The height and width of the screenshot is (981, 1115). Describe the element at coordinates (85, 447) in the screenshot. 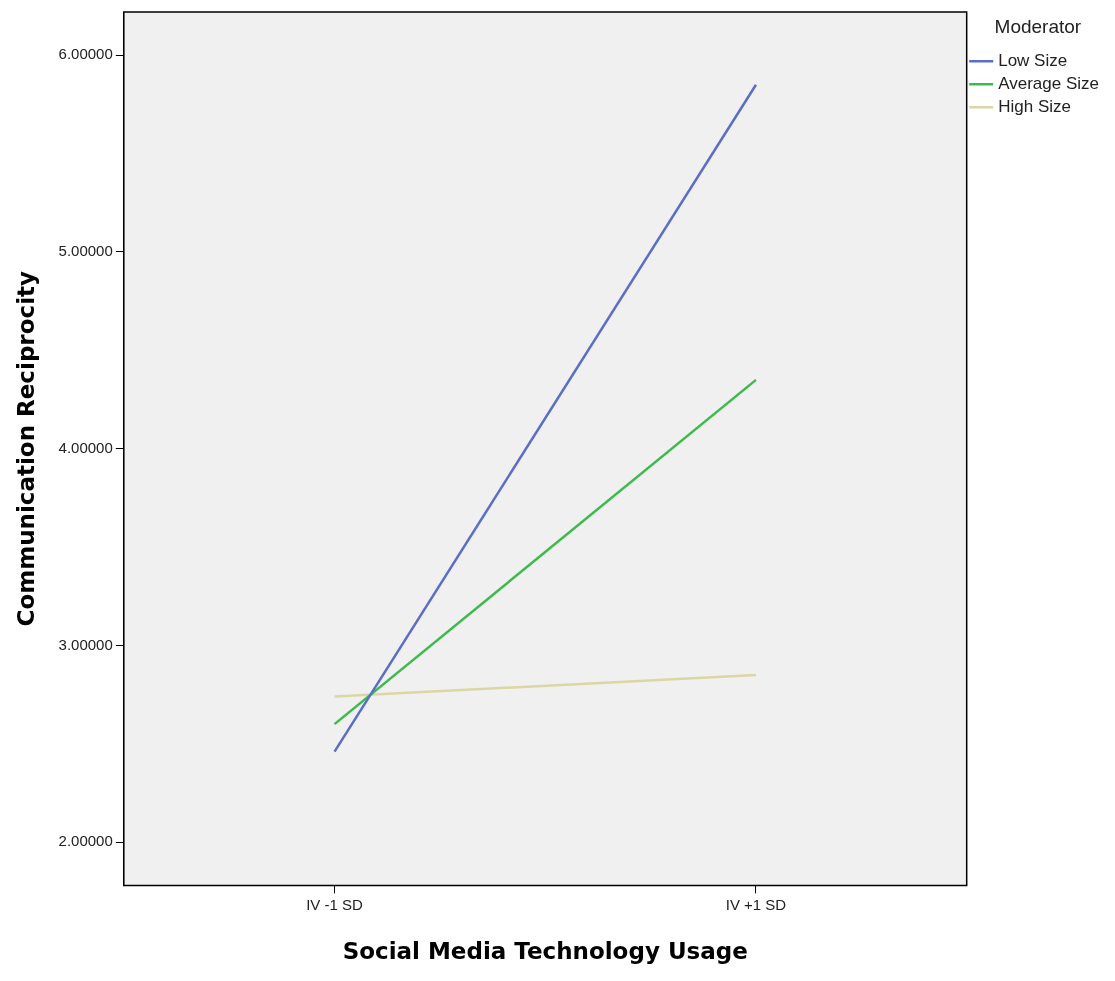

I see `y-tick-label: 4.00000` at that location.